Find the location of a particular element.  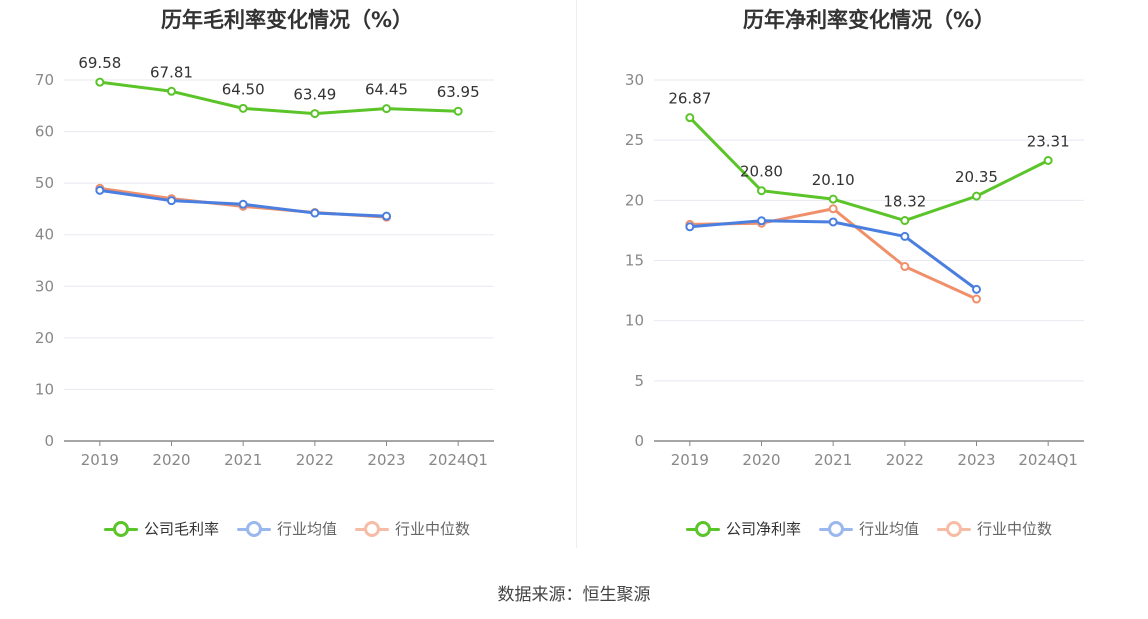

legend-item-company: 公司净利率 is located at coordinates (743, 528).